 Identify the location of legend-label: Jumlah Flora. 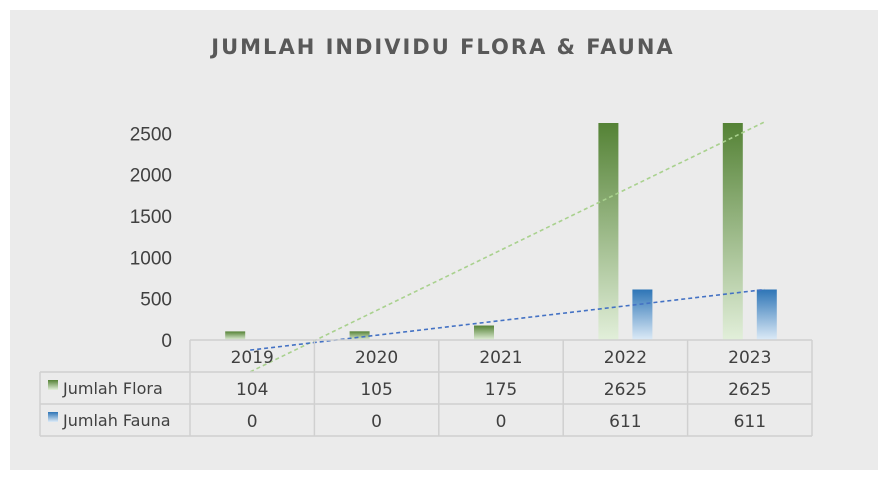
(112, 388).